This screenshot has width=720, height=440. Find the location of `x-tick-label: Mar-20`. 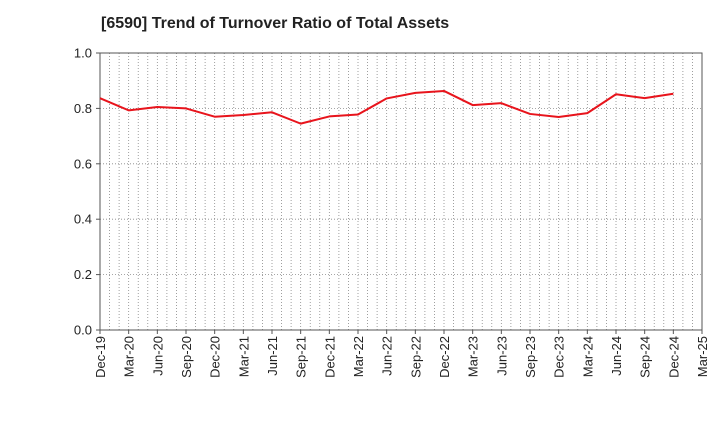

x-tick-label: Mar-20 is located at coordinates (129, 356).